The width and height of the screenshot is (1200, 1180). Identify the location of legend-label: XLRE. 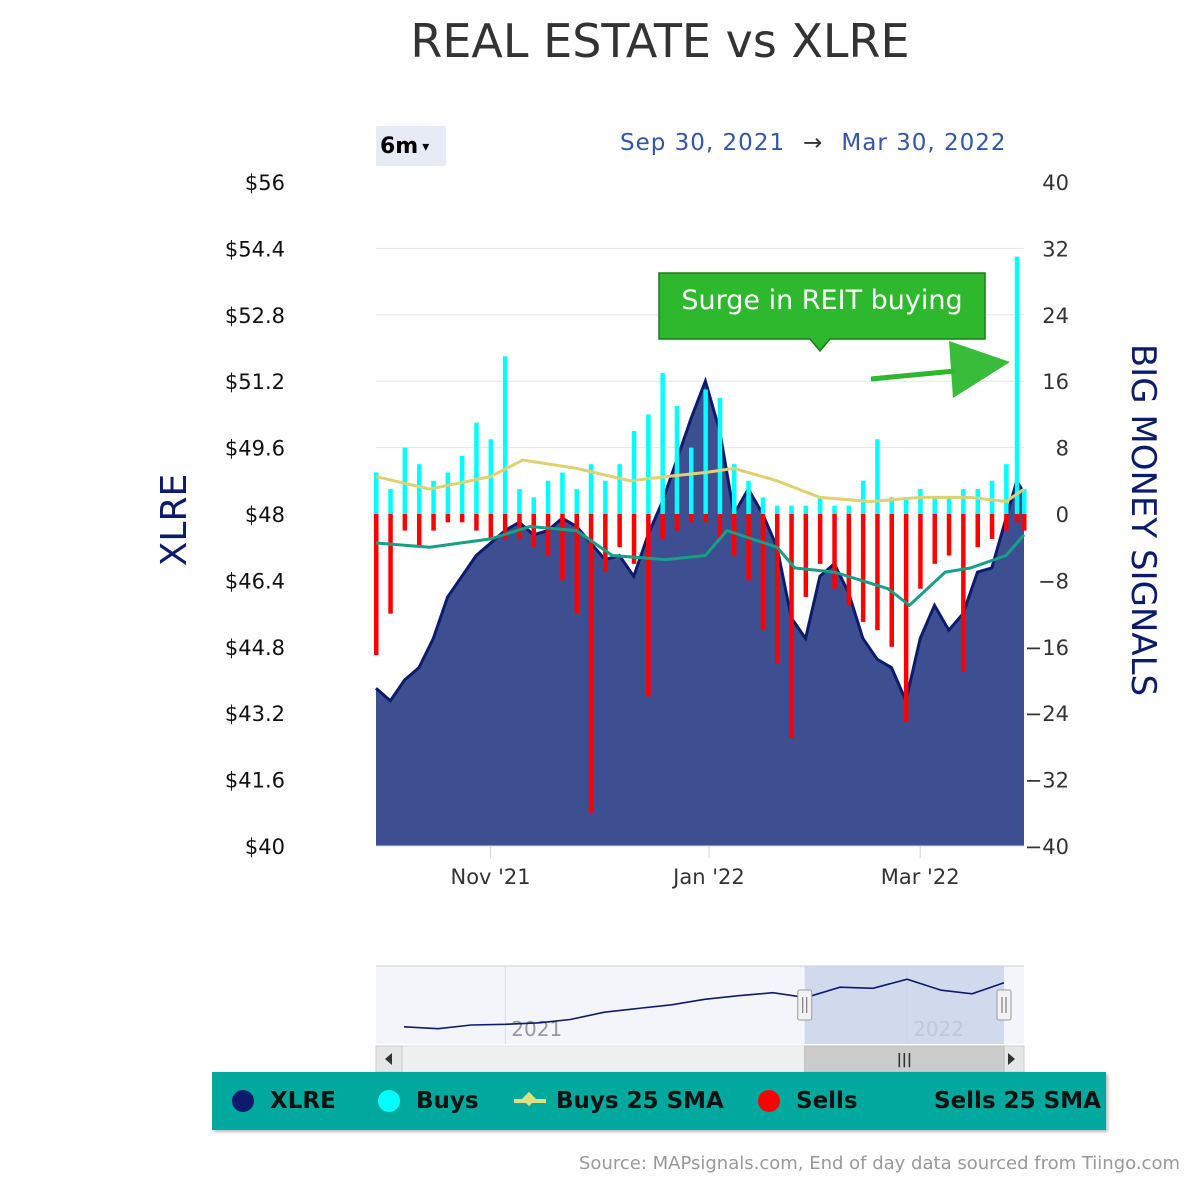
(303, 1101).